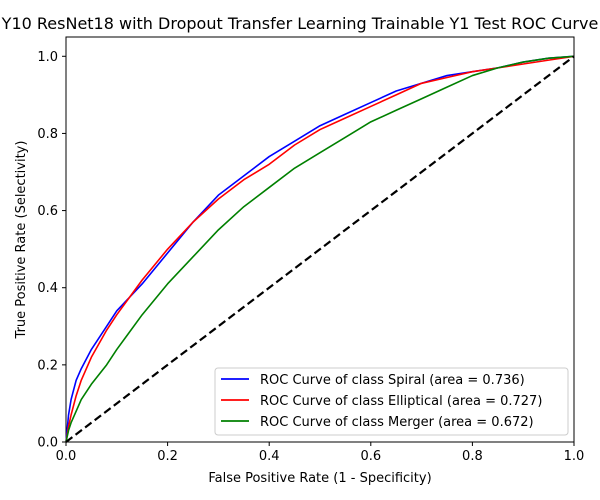 This screenshot has height=500, width=600. I want to click on legend-box, so click(391, 401).